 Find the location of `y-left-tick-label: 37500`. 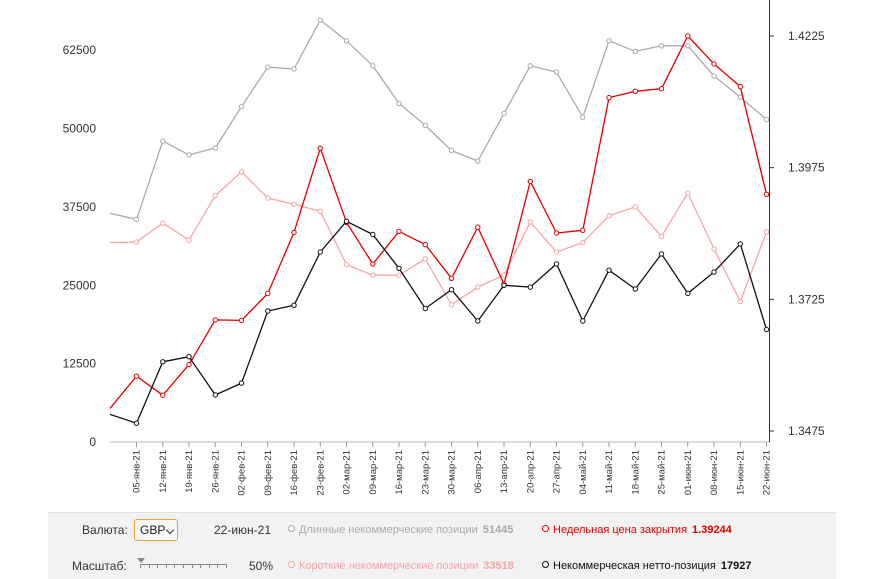

y-left-tick-label: 37500 is located at coordinates (80, 207).